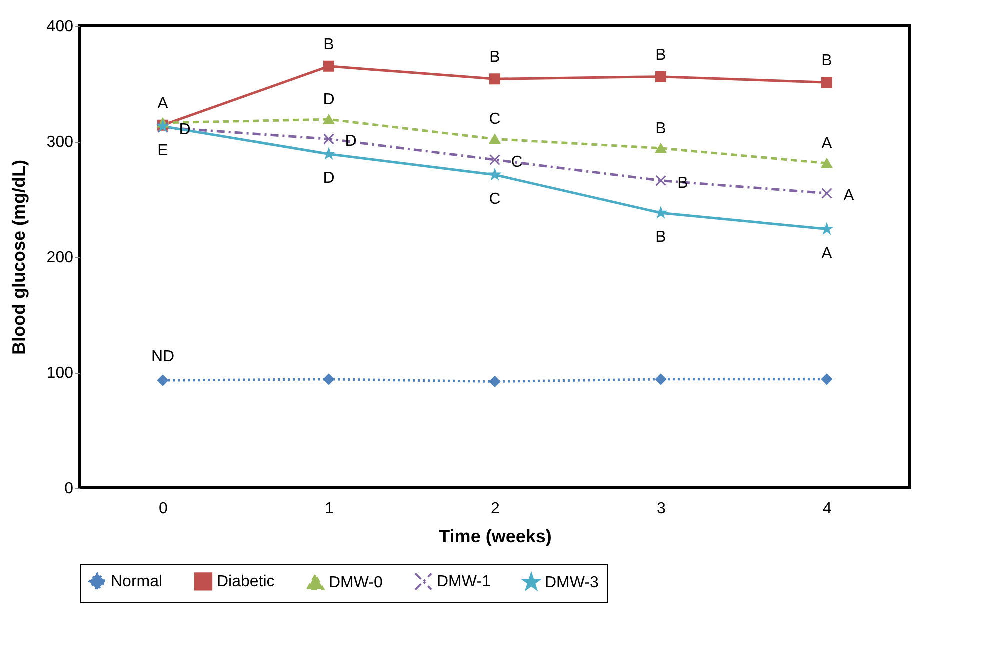 Image resolution: width=984 pixels, height=657 pixels. What do you see at coordinates (356, 583) in the screenshot?
I see `legend-label: DMW-0` at bounding box center [356, 583].